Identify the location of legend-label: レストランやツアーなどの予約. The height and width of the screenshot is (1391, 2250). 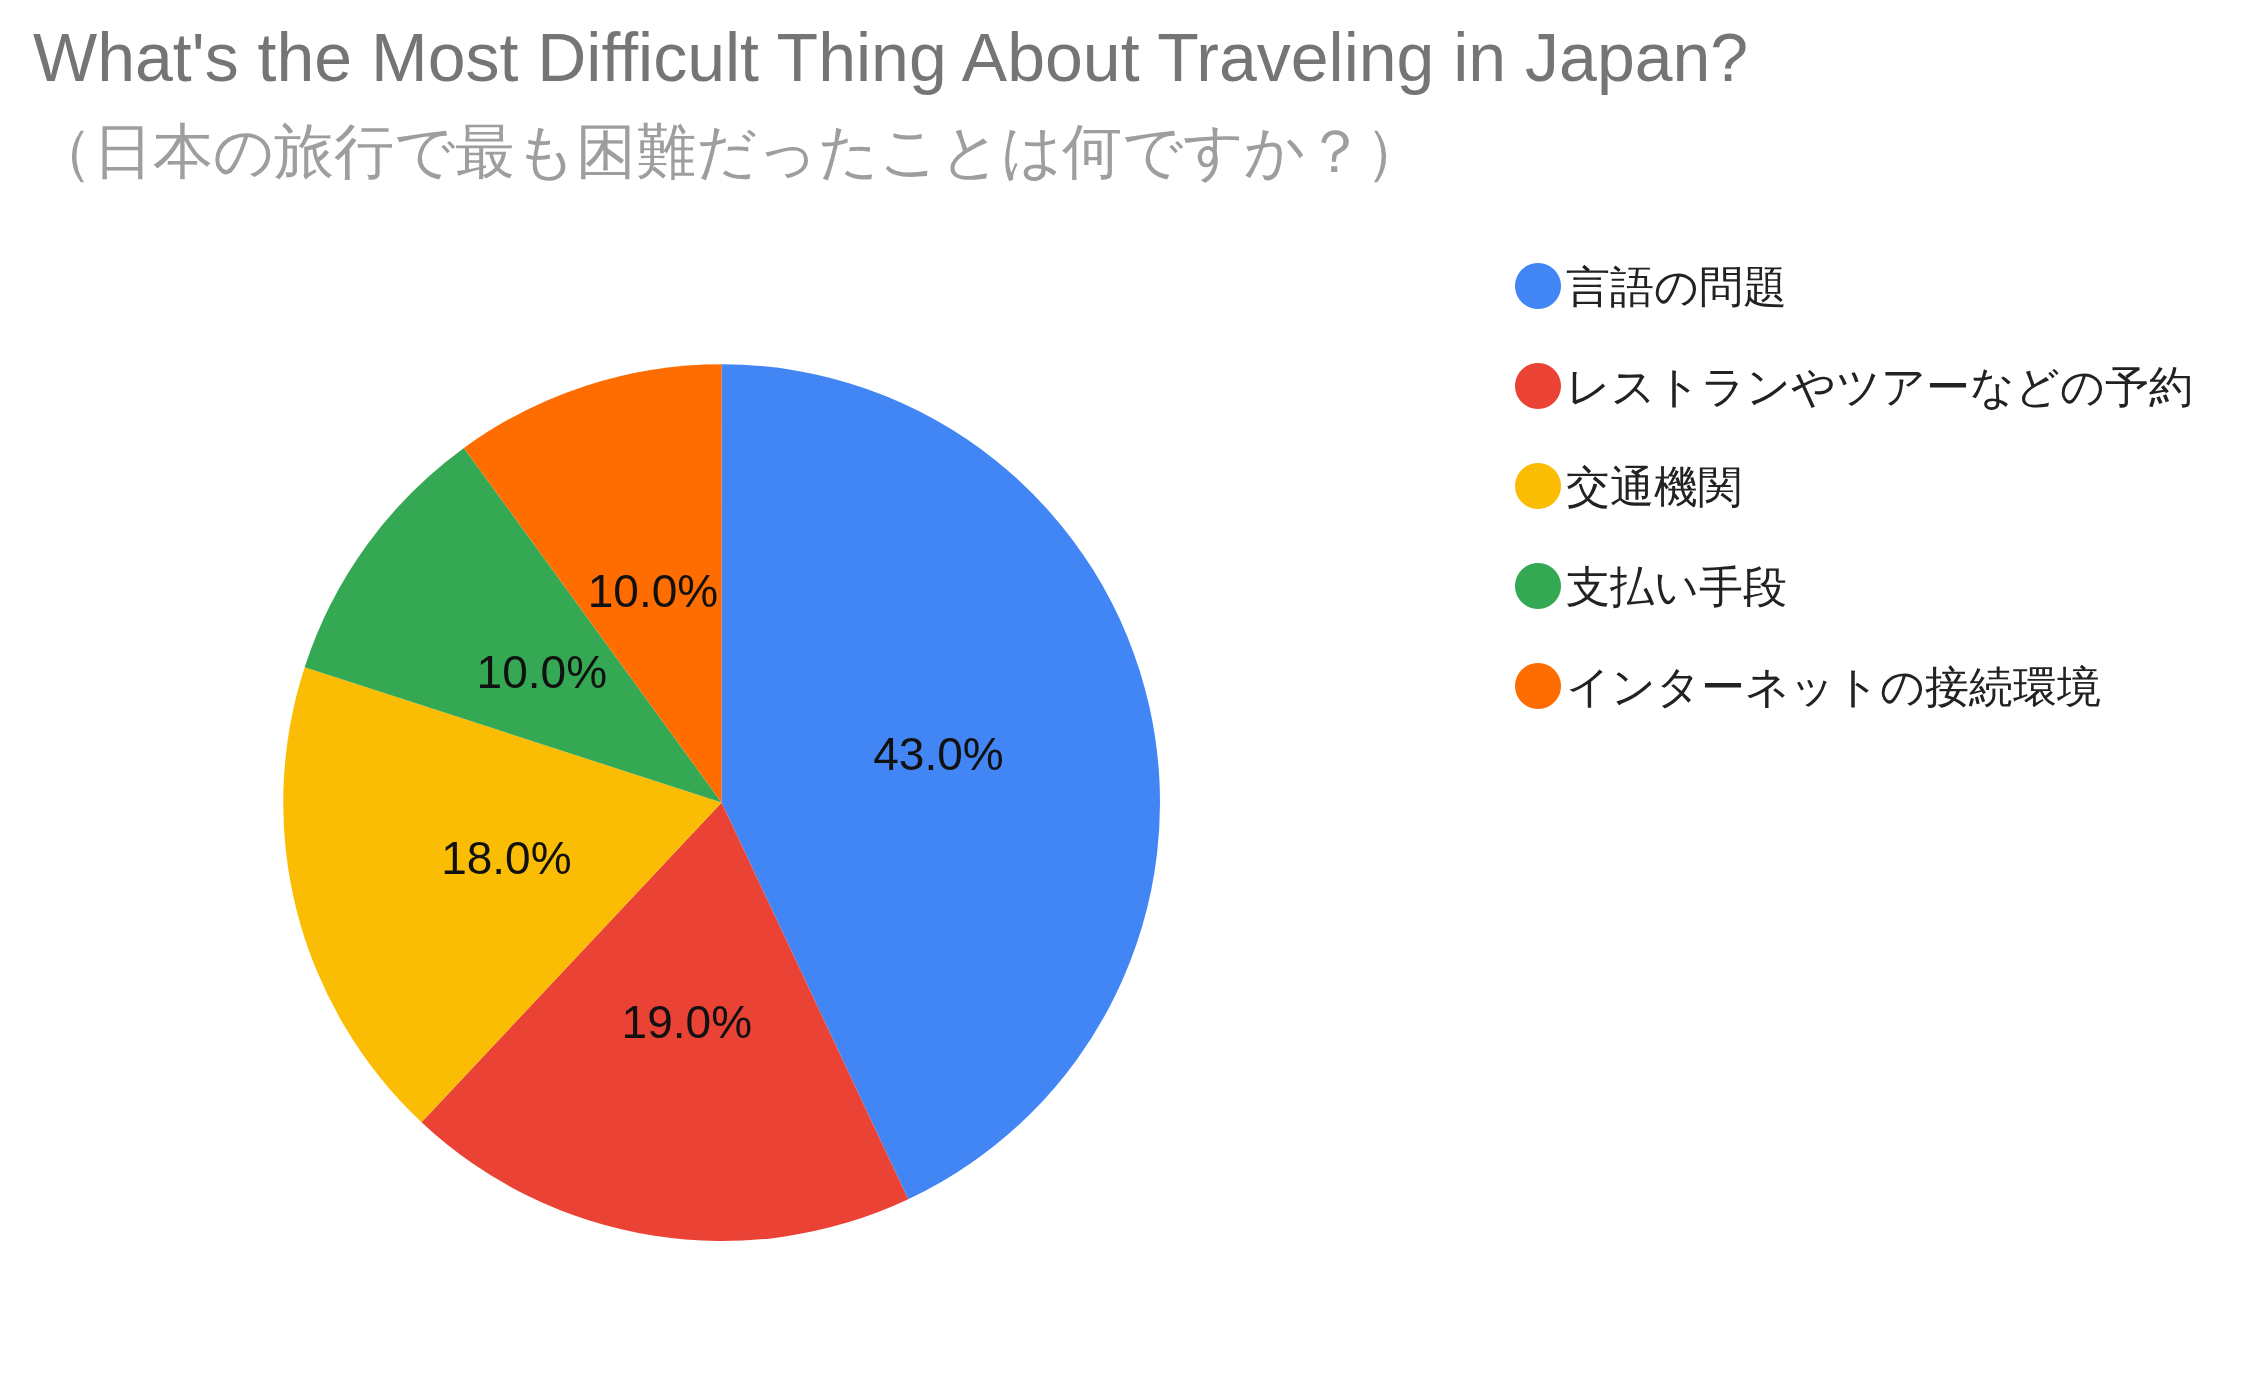
(1879, 386).